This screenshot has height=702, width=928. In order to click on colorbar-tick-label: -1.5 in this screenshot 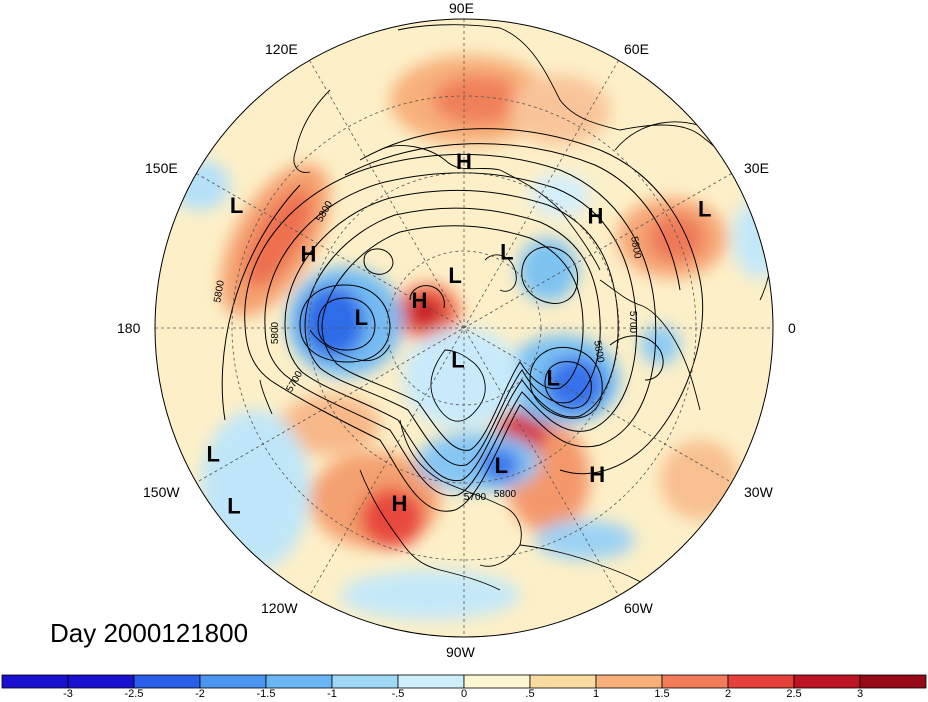, I will do `click(266, 694)`.